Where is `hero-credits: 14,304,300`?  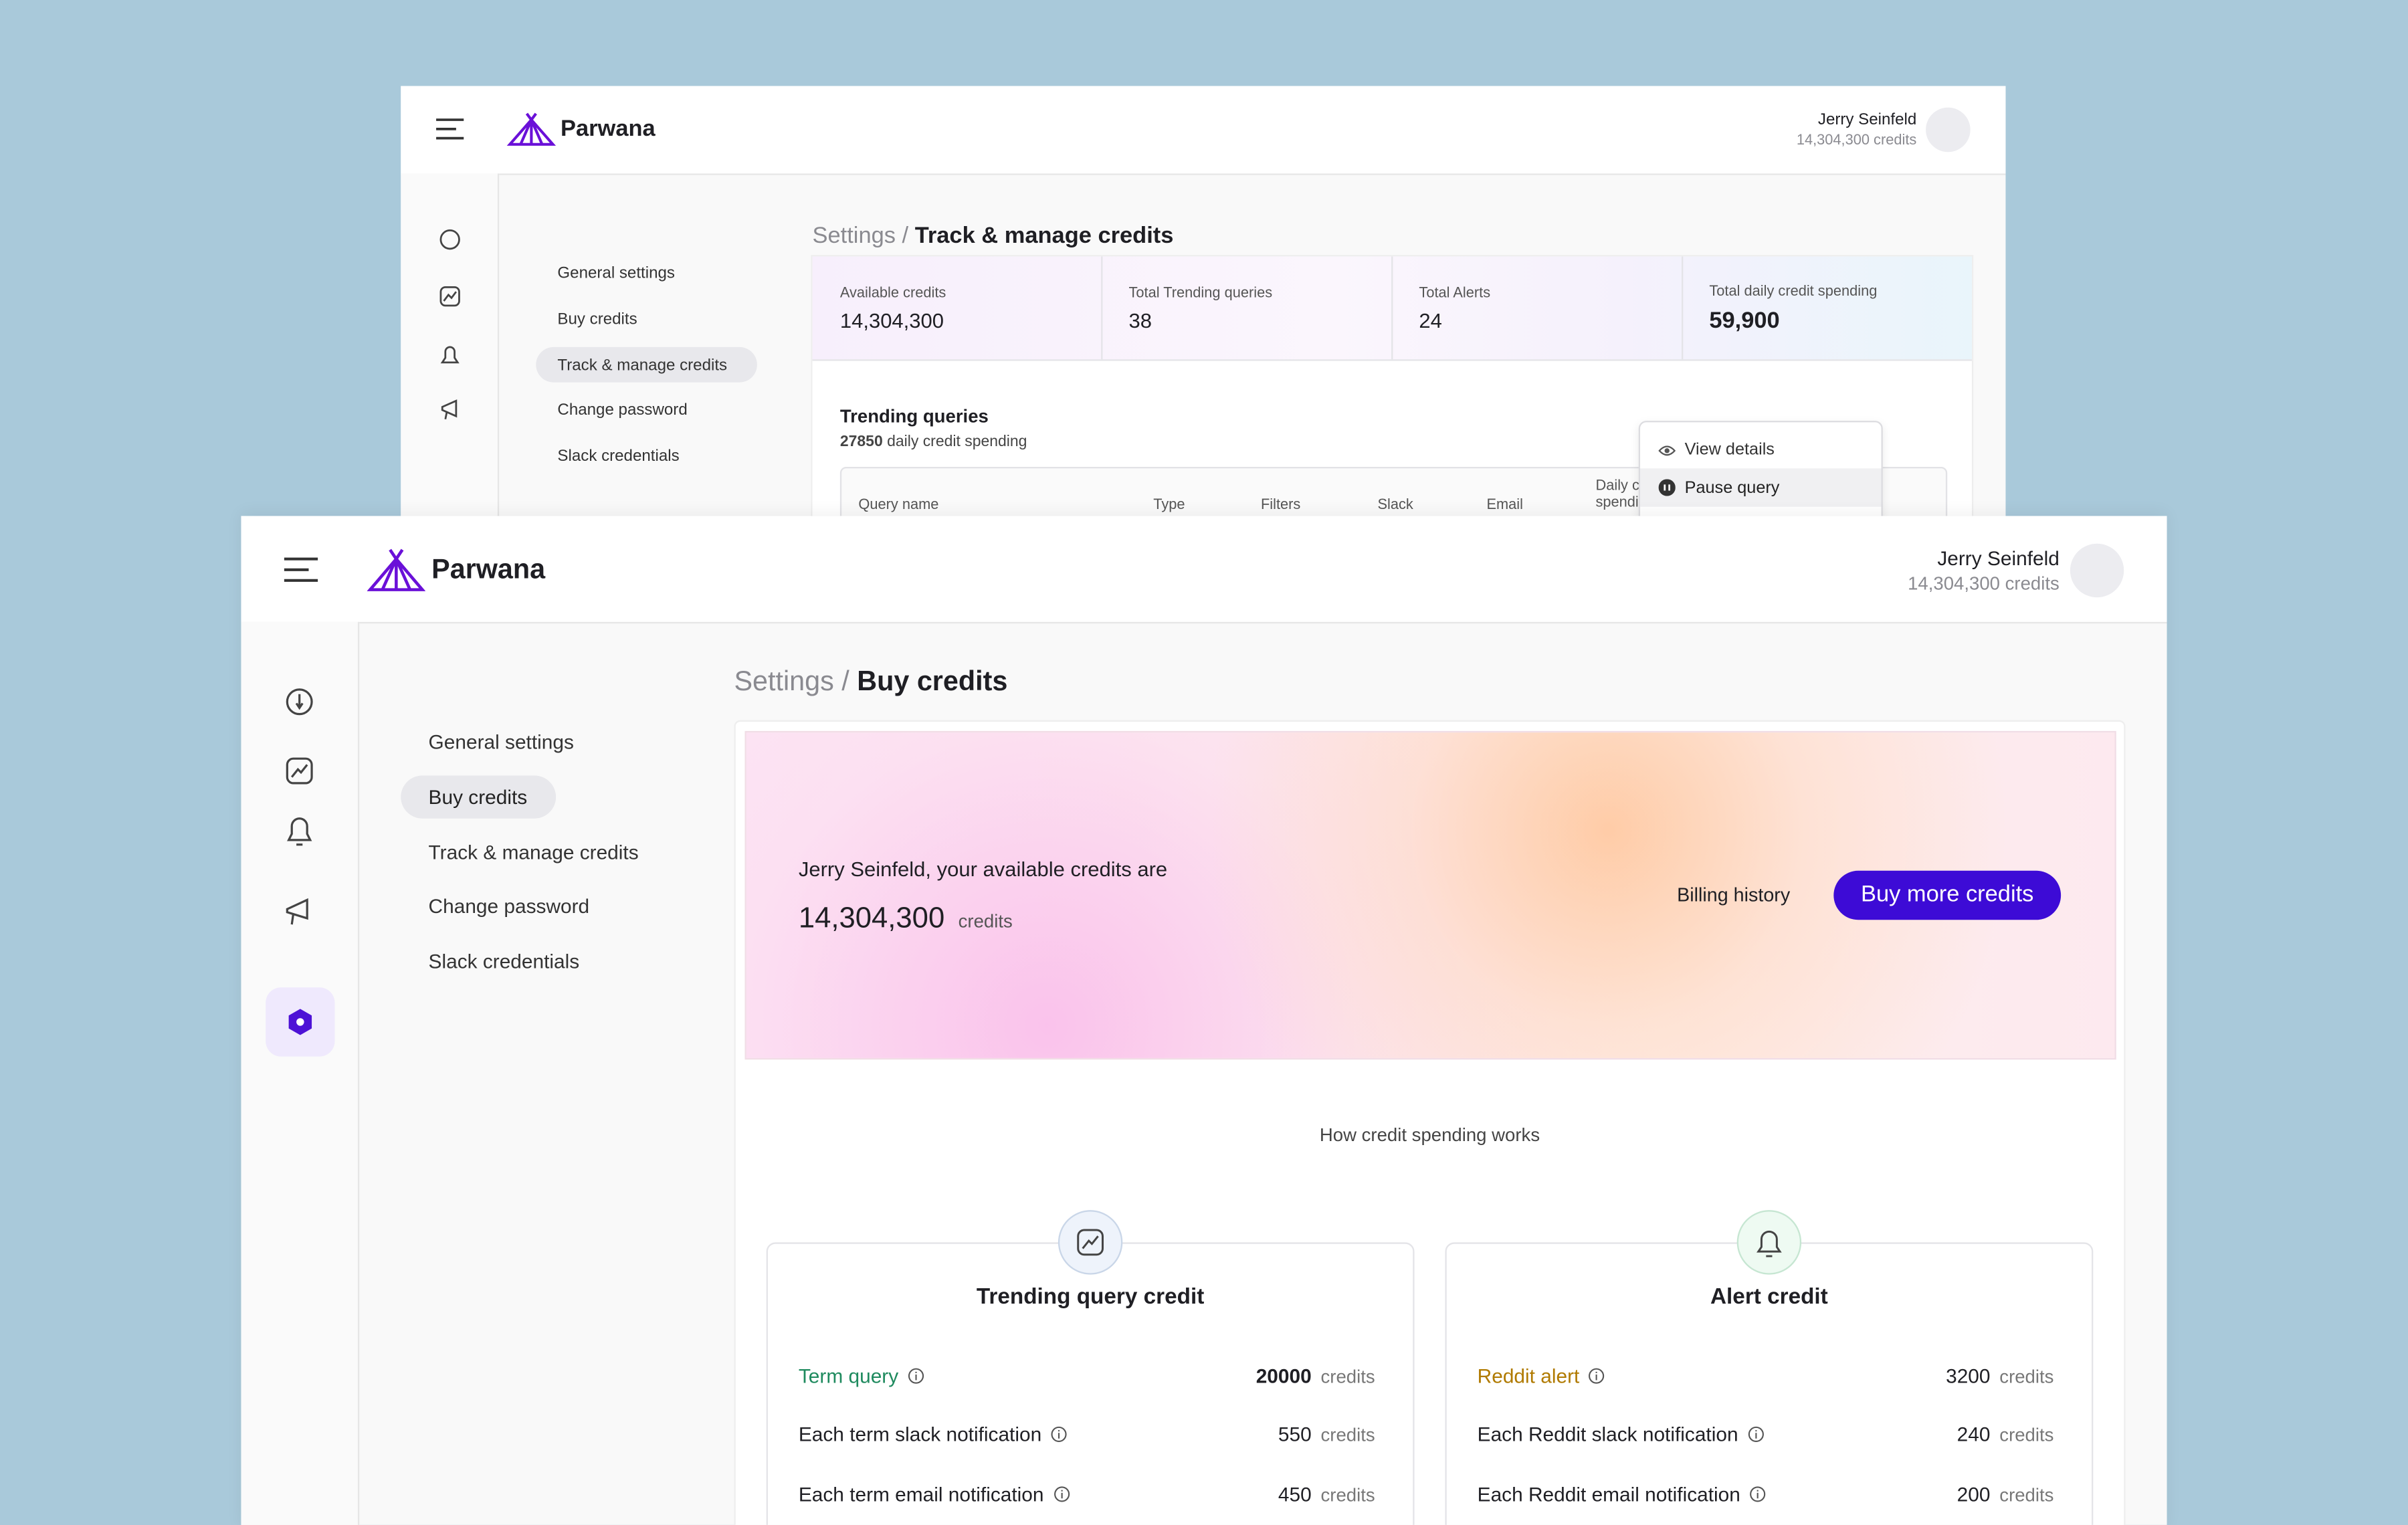
hero-credits: 14,304,300 is located at coordinates (871, 920).